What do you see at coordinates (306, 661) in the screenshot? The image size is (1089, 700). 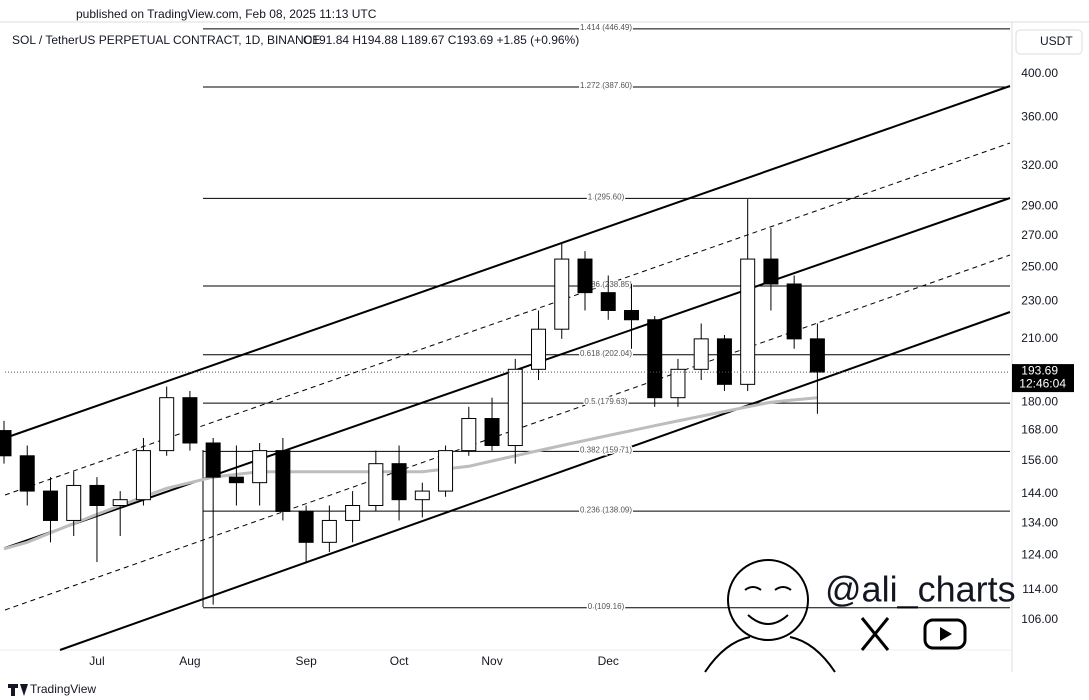 I see `x-tick-label: Sep` at bounding box center [306, 661].